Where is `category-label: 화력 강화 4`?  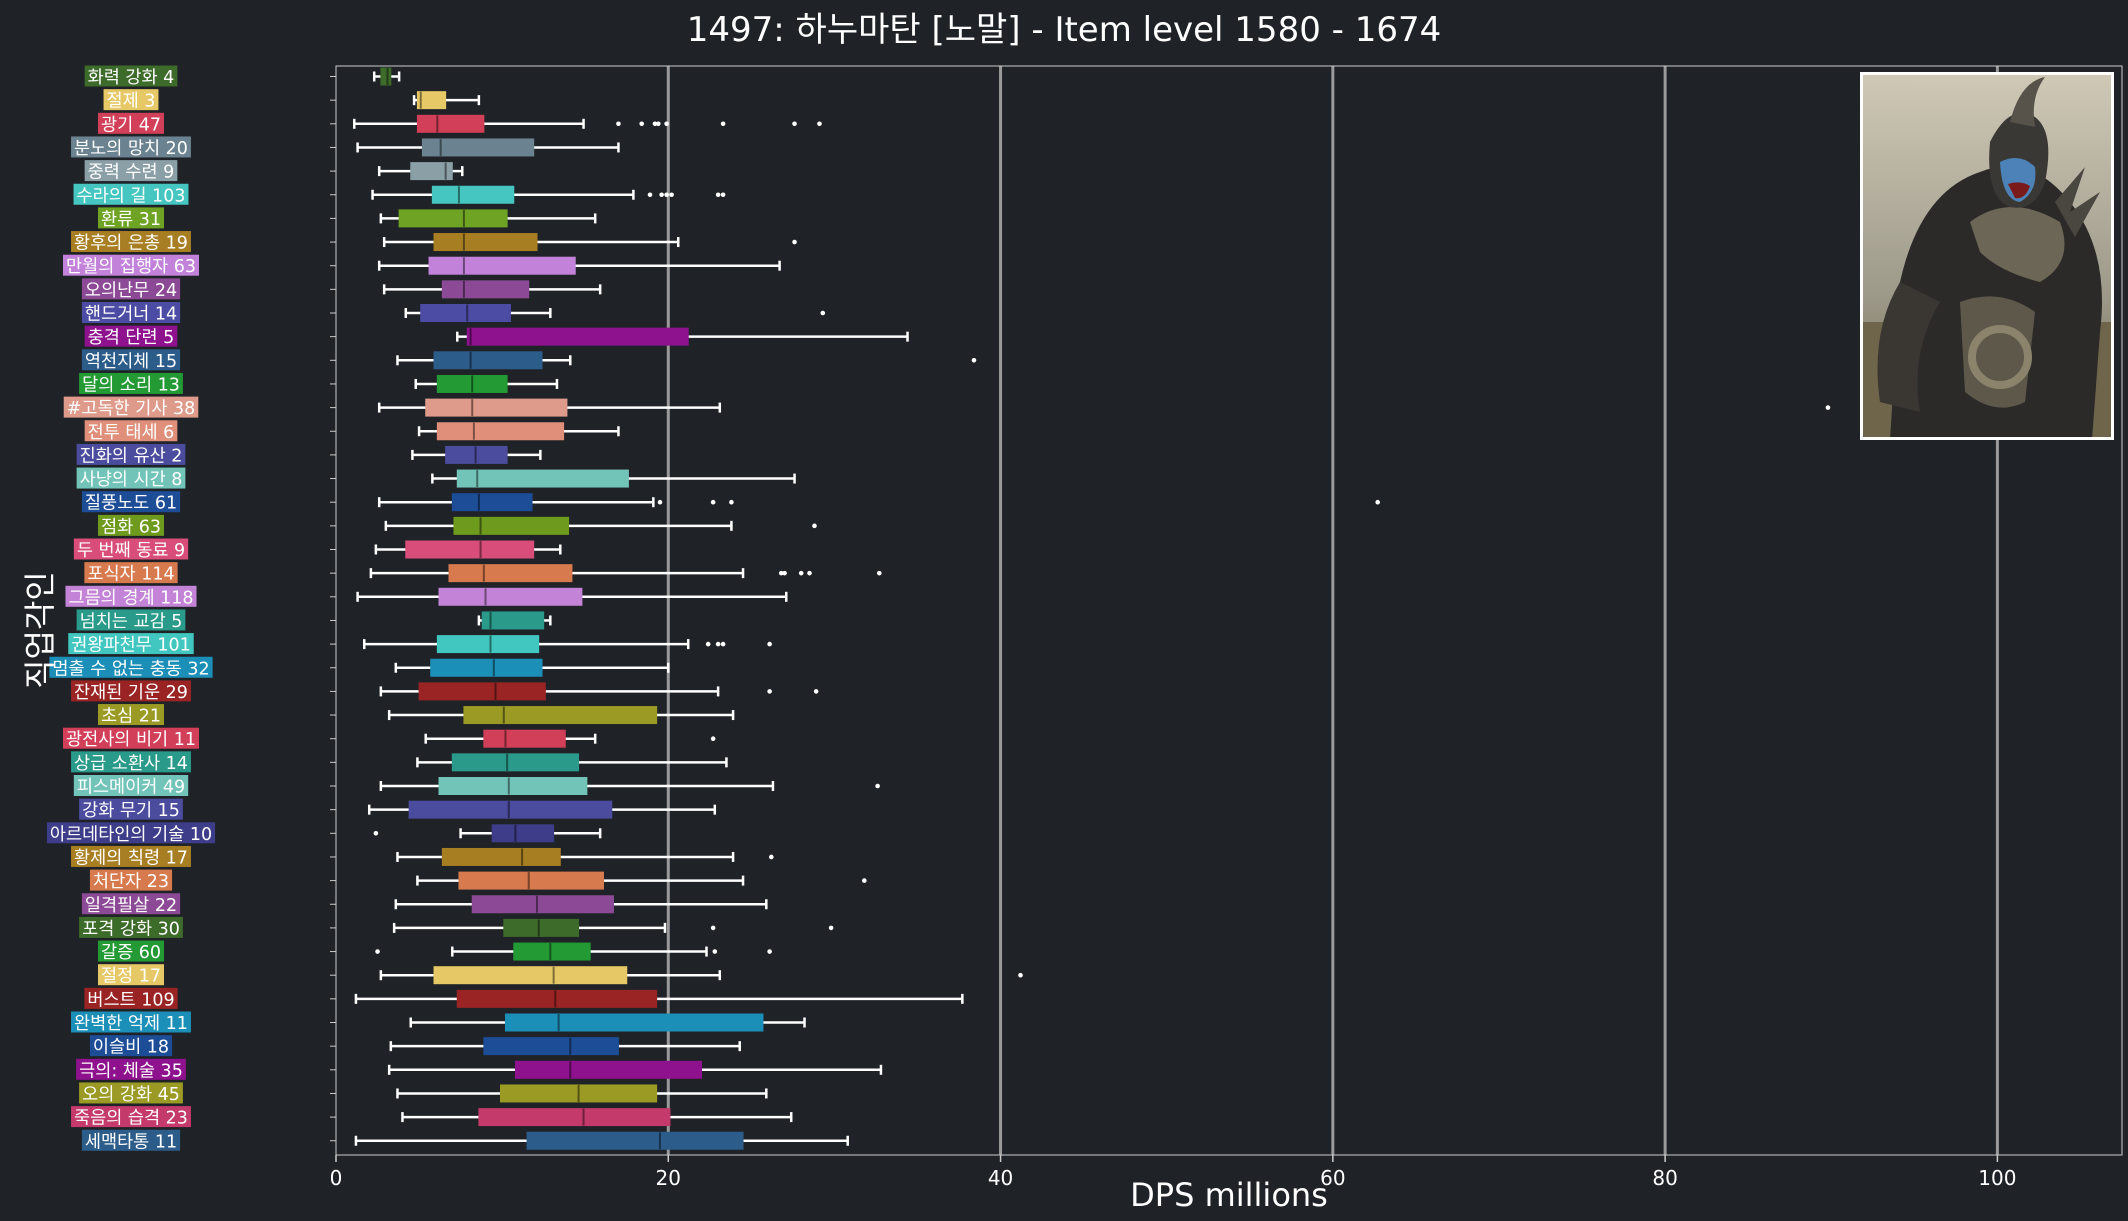
category-label: 화력 강화 4 is located at coordinates (131, 76).